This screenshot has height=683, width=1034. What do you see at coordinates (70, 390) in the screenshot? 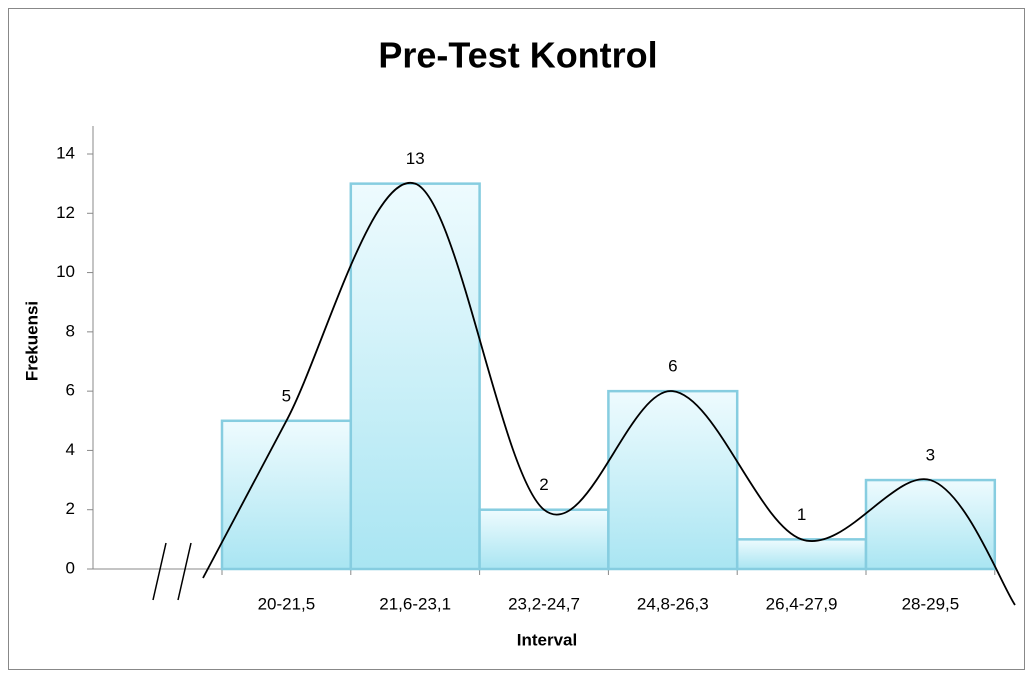
I see `y-tick-label: 6` at bounding box center [70, 390].